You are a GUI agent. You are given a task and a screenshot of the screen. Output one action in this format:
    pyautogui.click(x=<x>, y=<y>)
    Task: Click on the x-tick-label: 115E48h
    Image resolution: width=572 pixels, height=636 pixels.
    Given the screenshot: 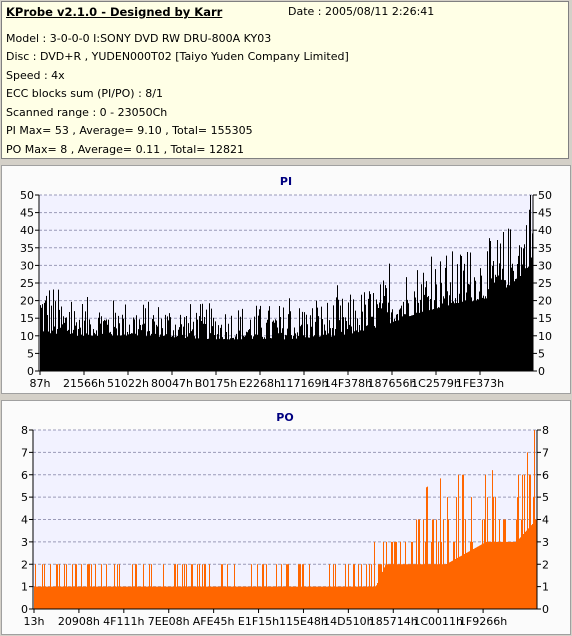 What is the action you would take?
    pyautogui.click(x=303, y=621)
    